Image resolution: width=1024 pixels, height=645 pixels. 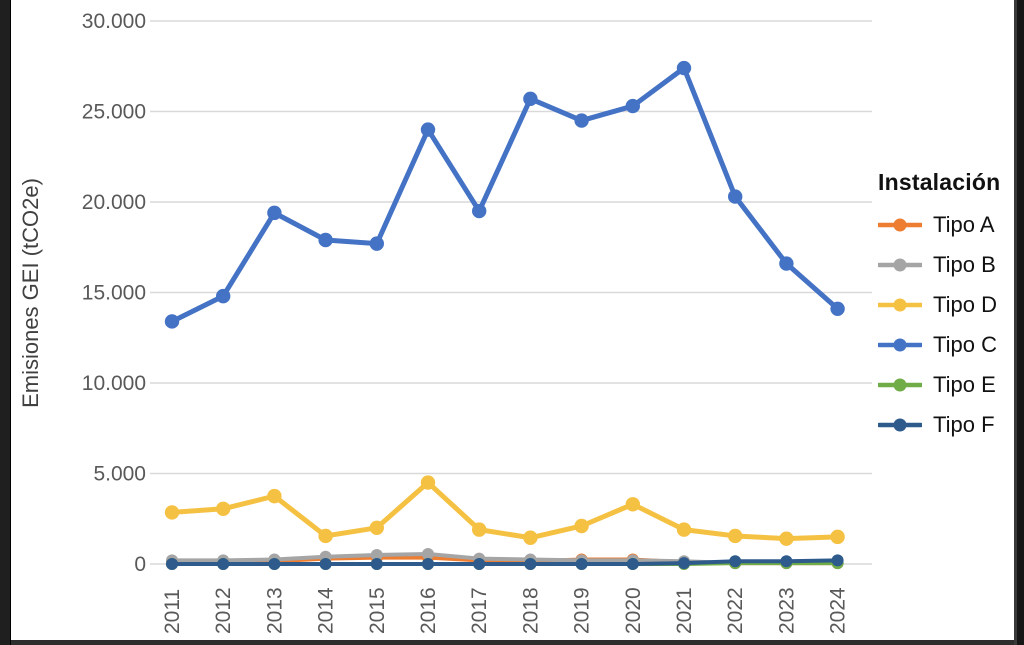 I want to click on data-point-tipo-f-2017, so click(x=479, y=564).